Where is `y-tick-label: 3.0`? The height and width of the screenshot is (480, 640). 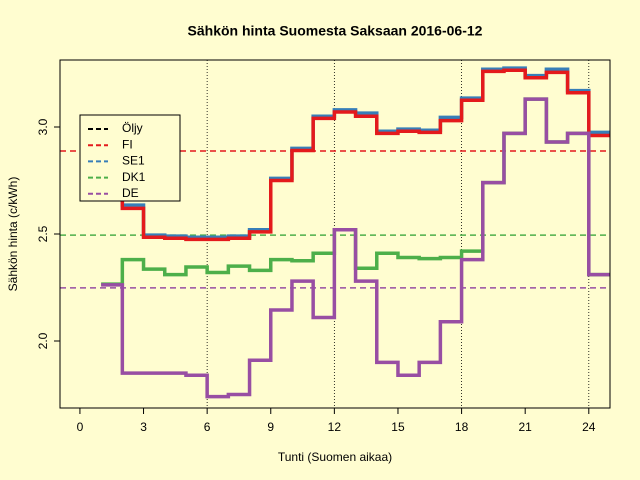 y-tick-label: 3.0 is located at coordinates (43, 126).